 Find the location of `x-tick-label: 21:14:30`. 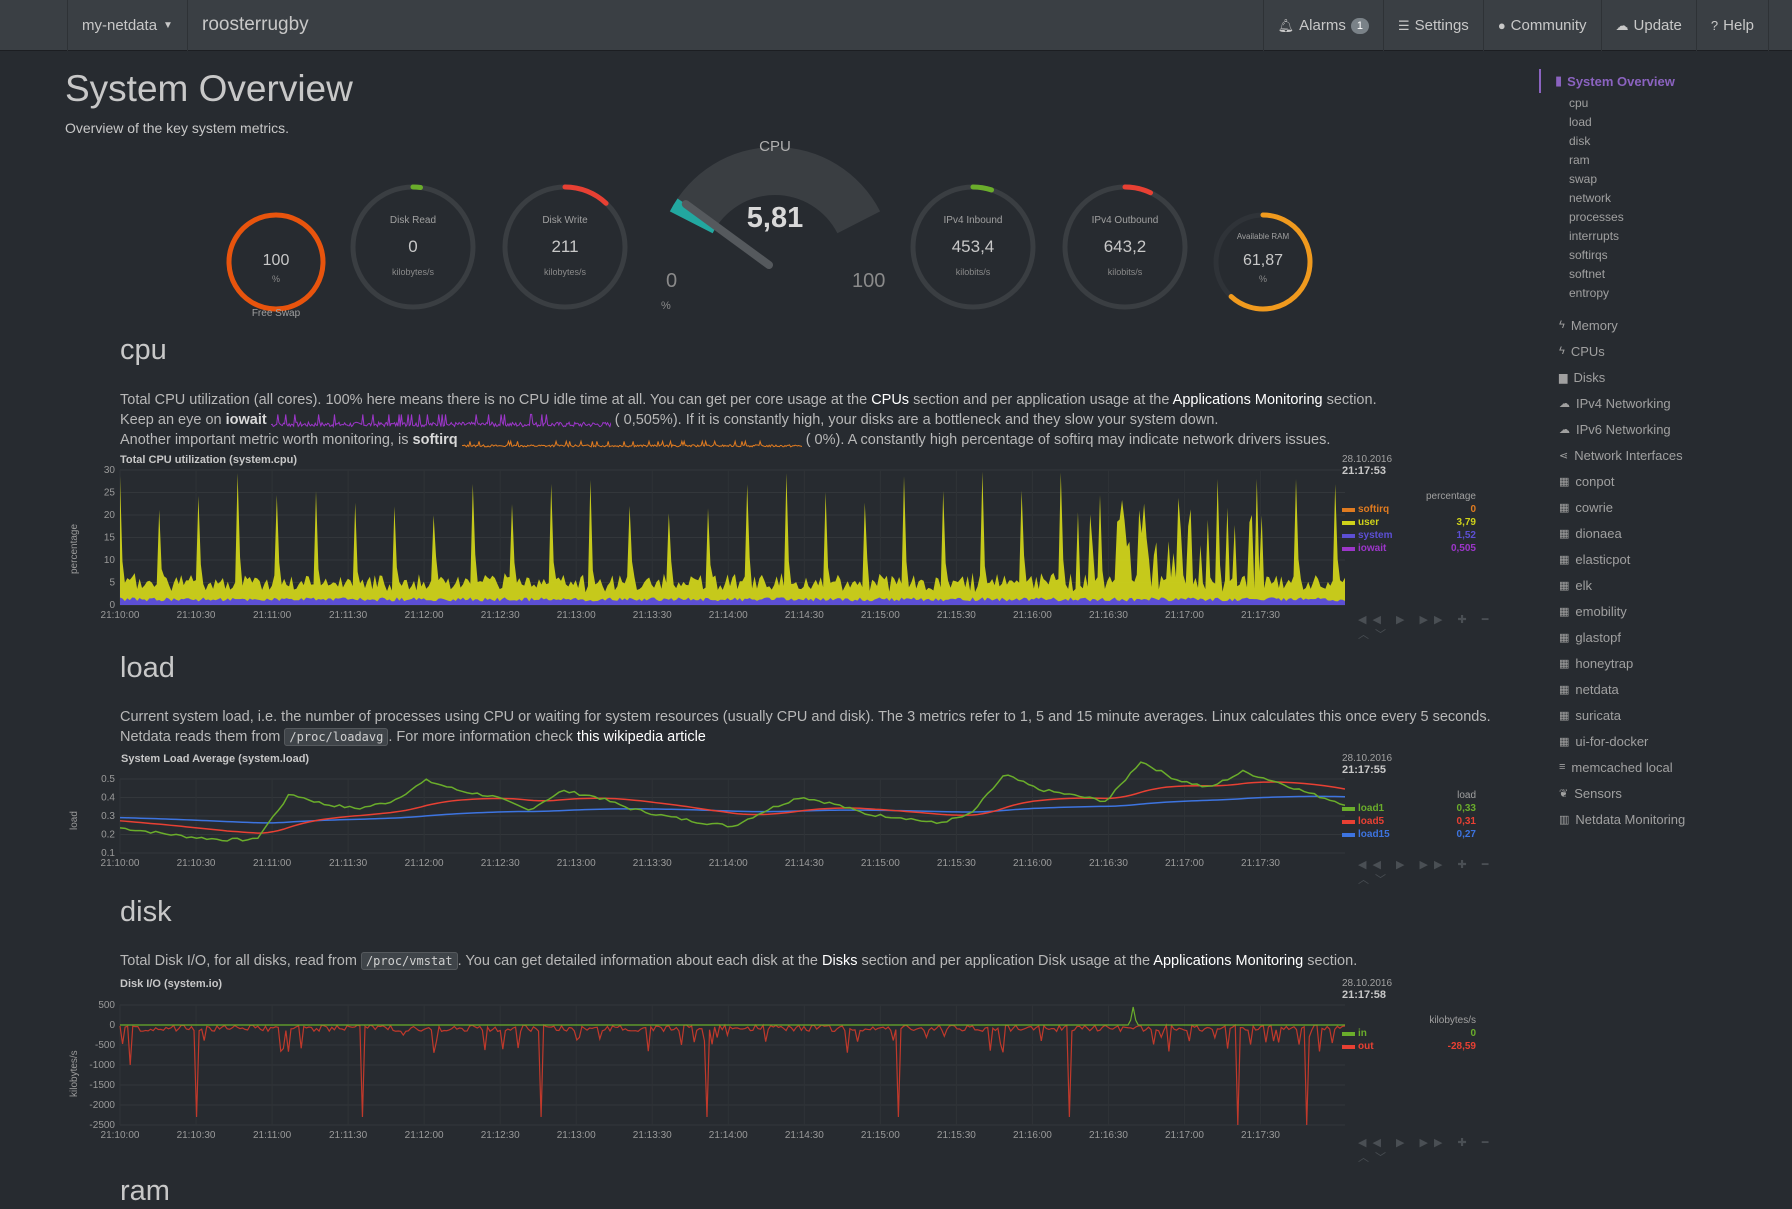

x-tick-label: 21:14:30 is located at coordinates (804, 615).